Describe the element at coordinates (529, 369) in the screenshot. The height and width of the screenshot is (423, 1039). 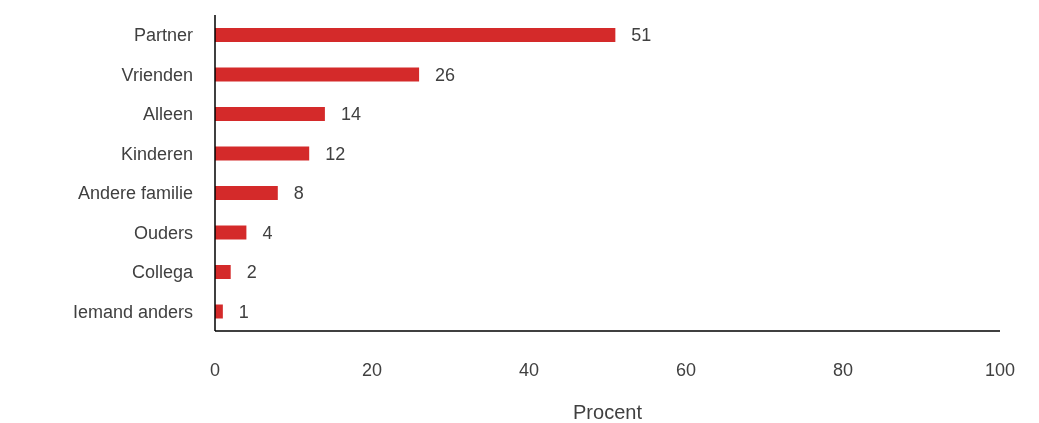
I see `x-tick-label: 40` at that location.